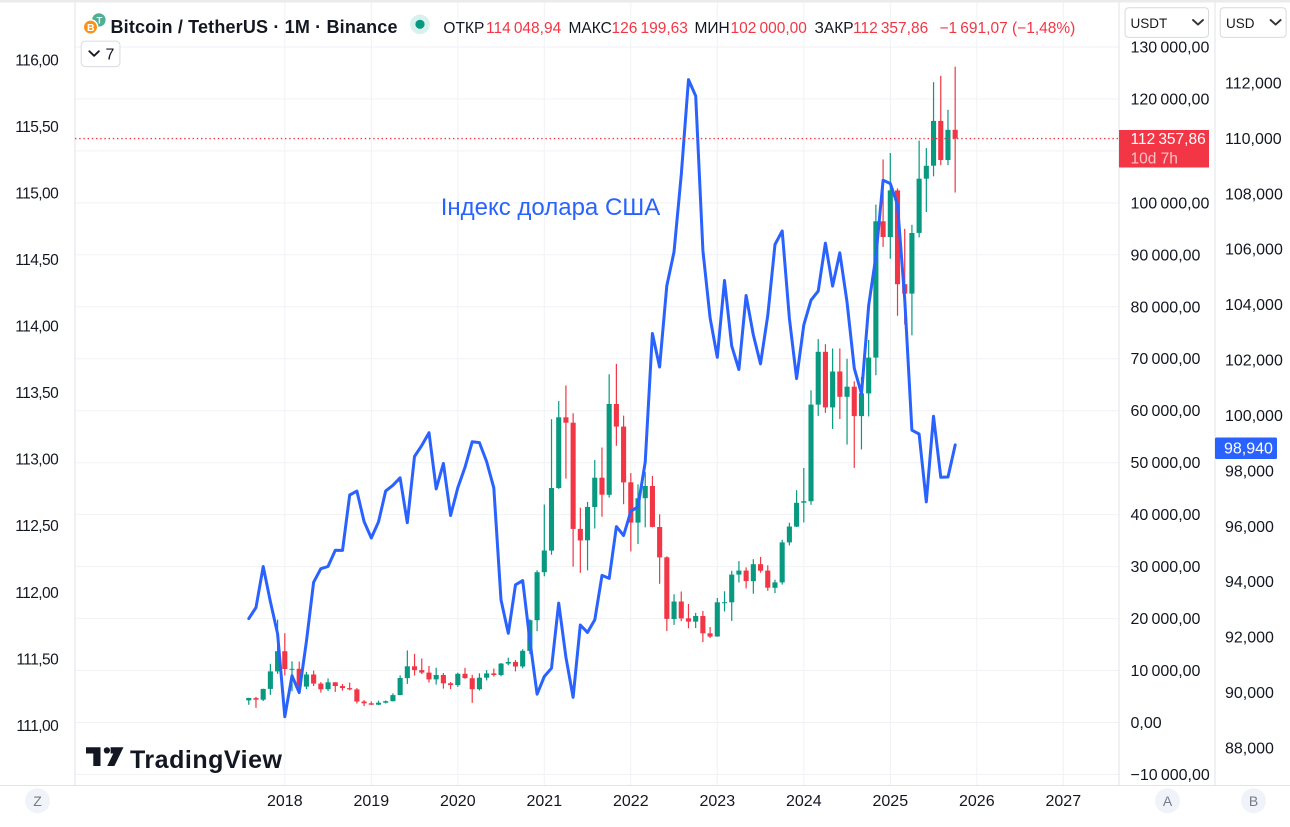  I want to click on svg-text: 104,000, so click(1254, 305).